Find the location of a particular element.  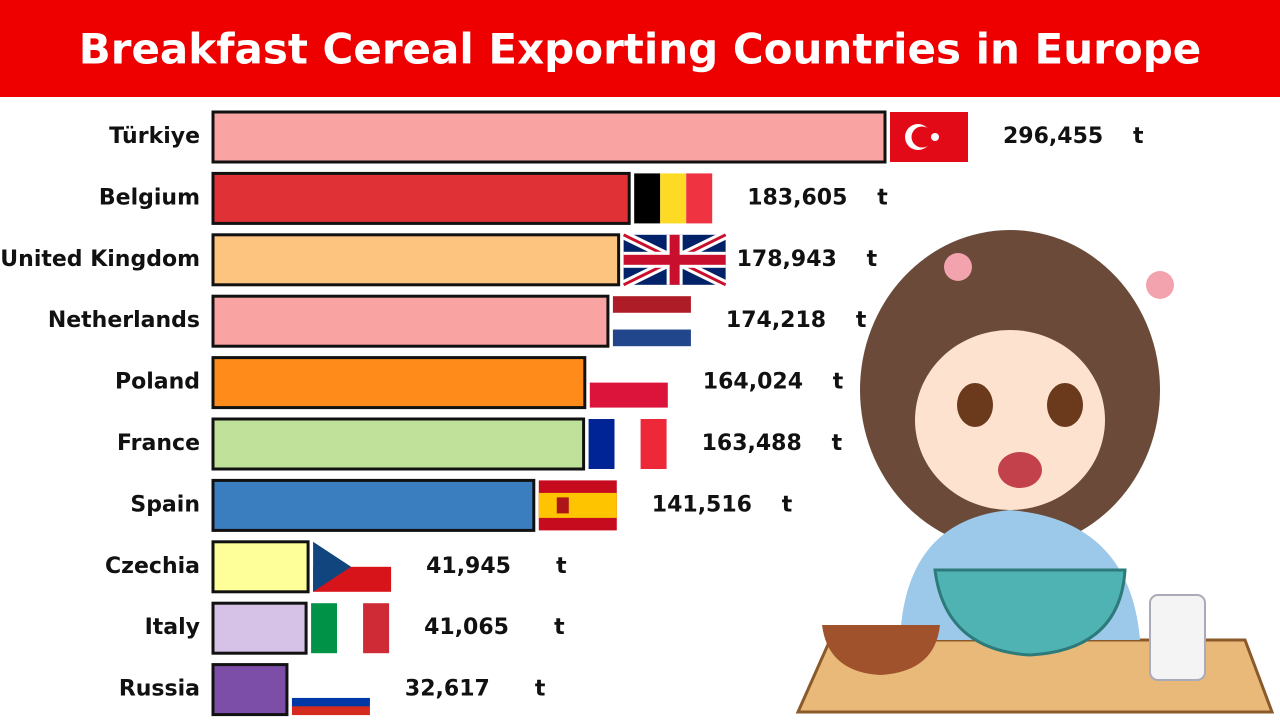

value-label: 164,024 is located at coordinates (753, 382).